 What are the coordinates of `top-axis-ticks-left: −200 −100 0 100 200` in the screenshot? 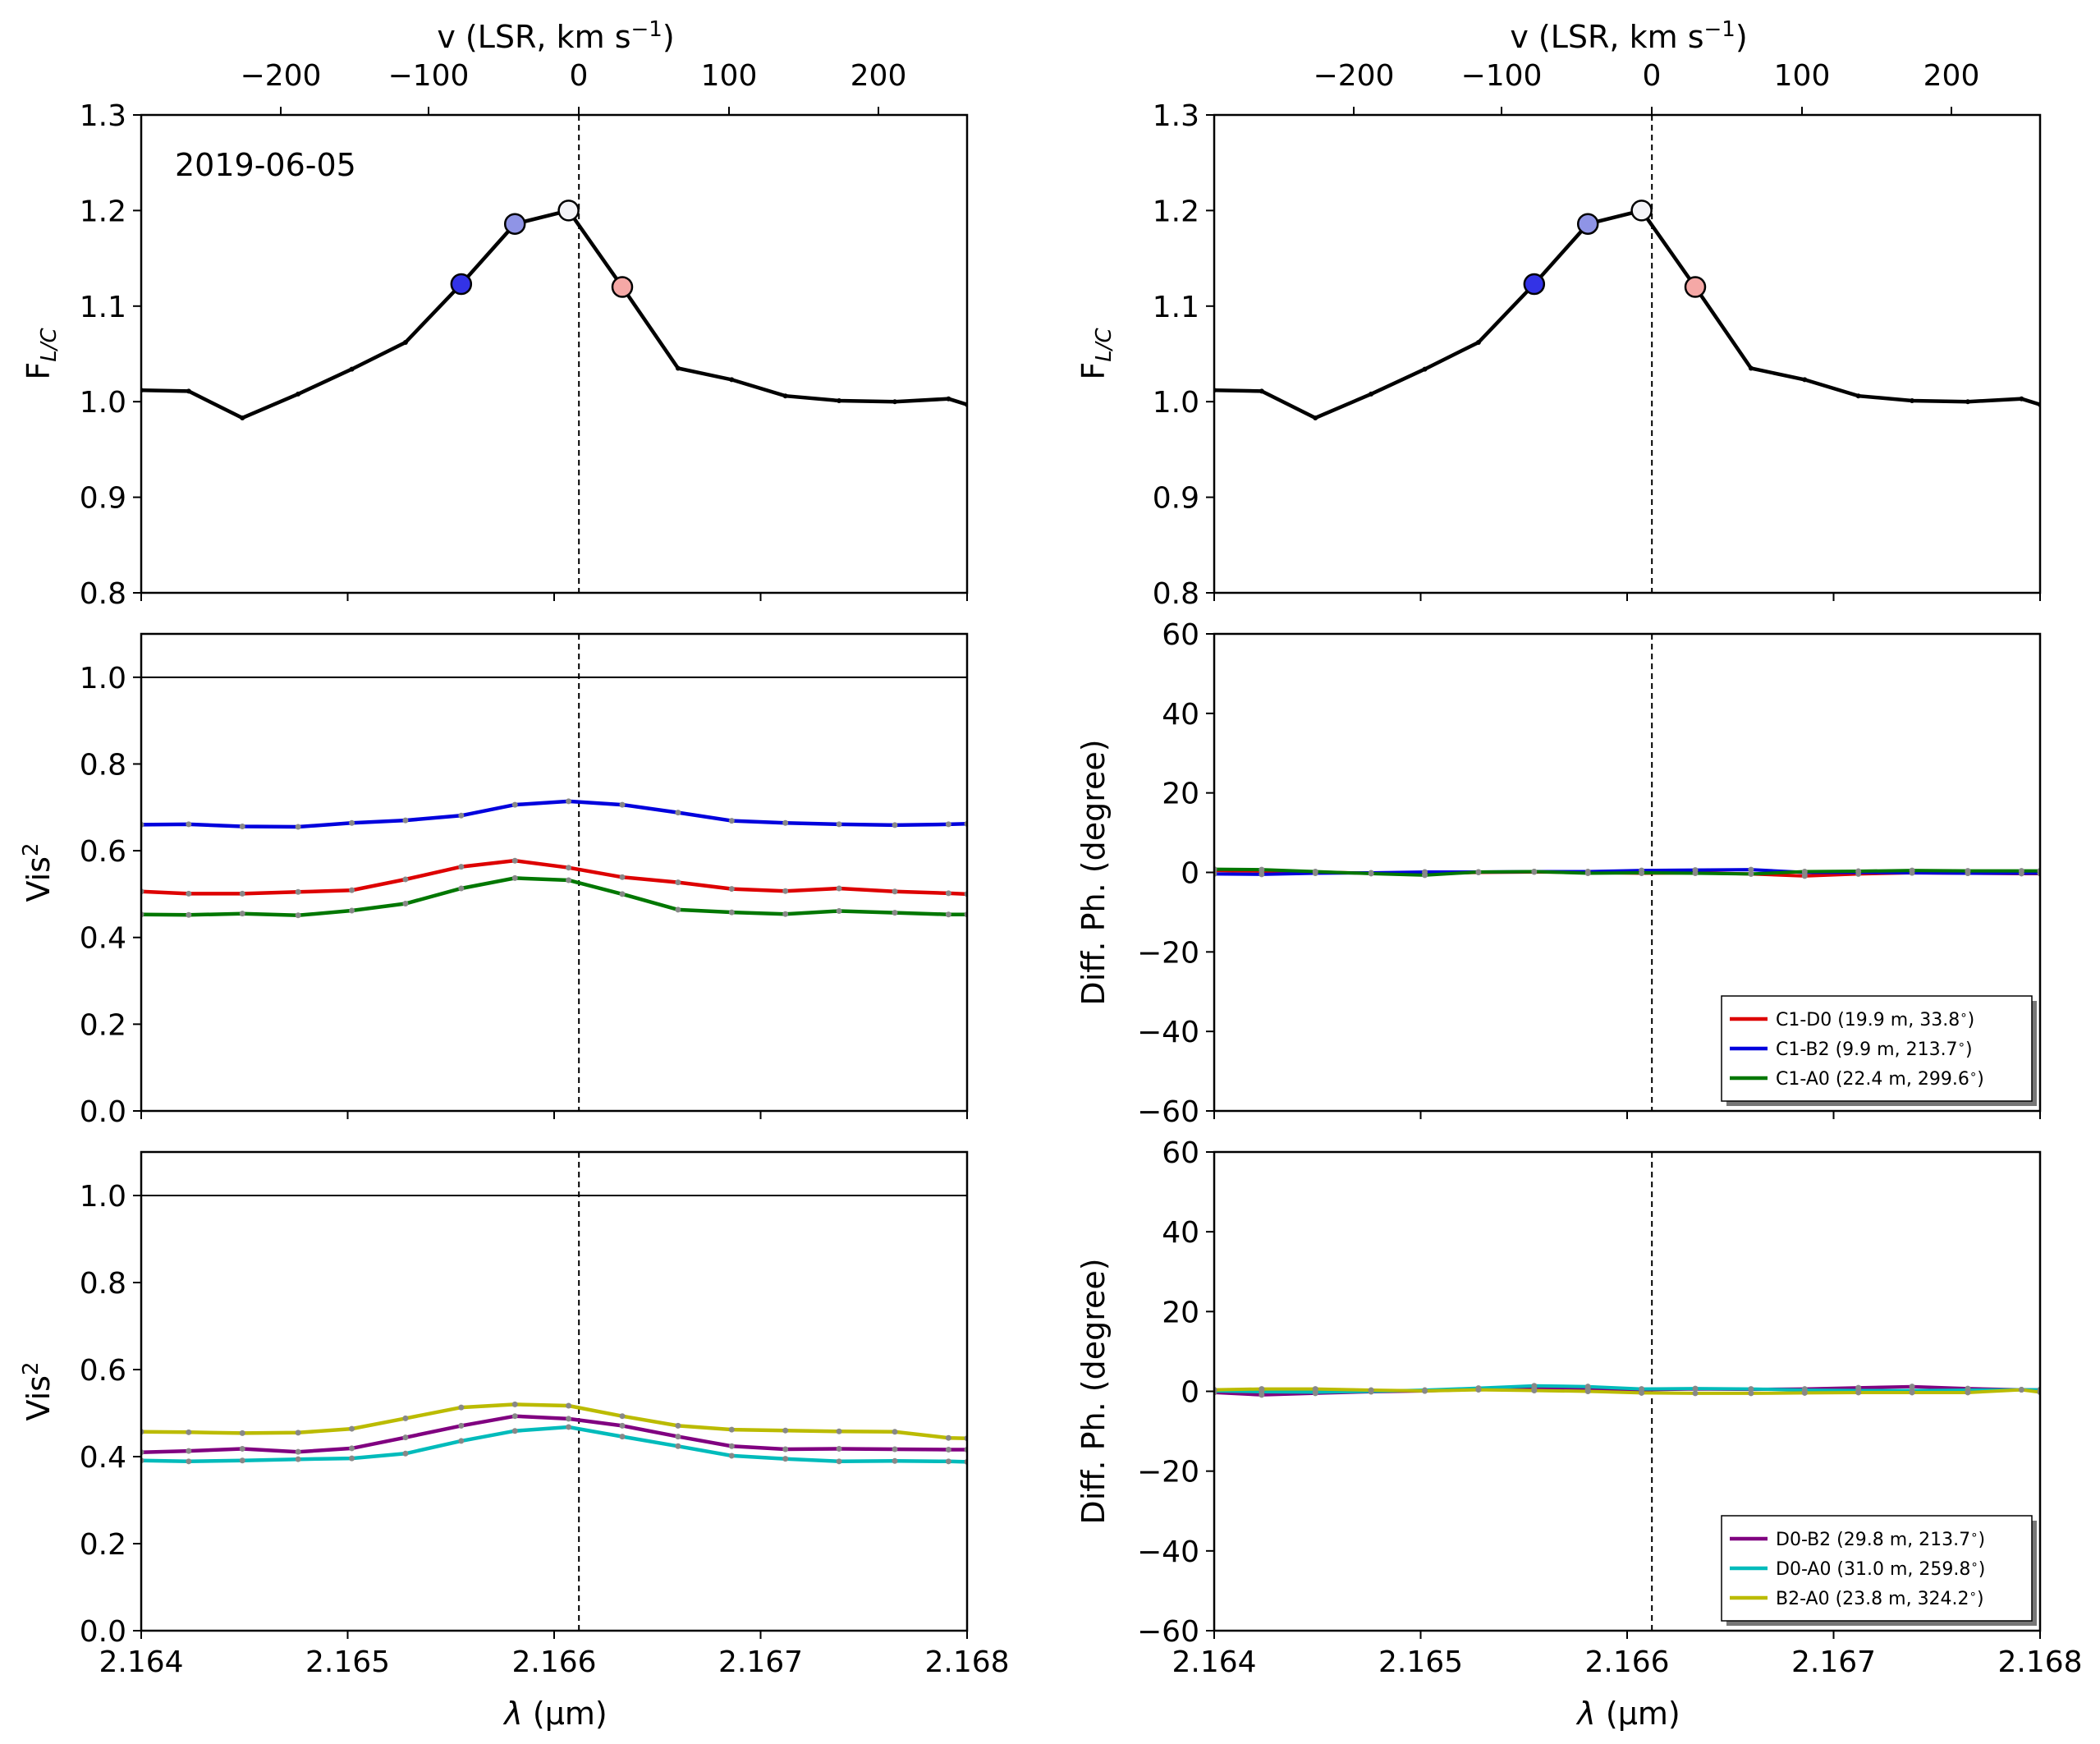 It's located at (574, 76).